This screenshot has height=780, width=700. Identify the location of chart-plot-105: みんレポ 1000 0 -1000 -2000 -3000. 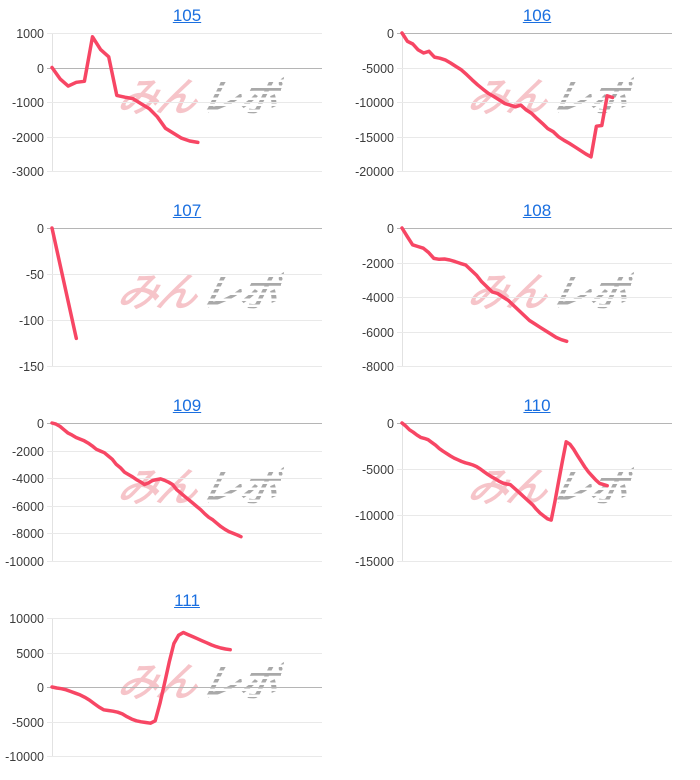
(175, 108).